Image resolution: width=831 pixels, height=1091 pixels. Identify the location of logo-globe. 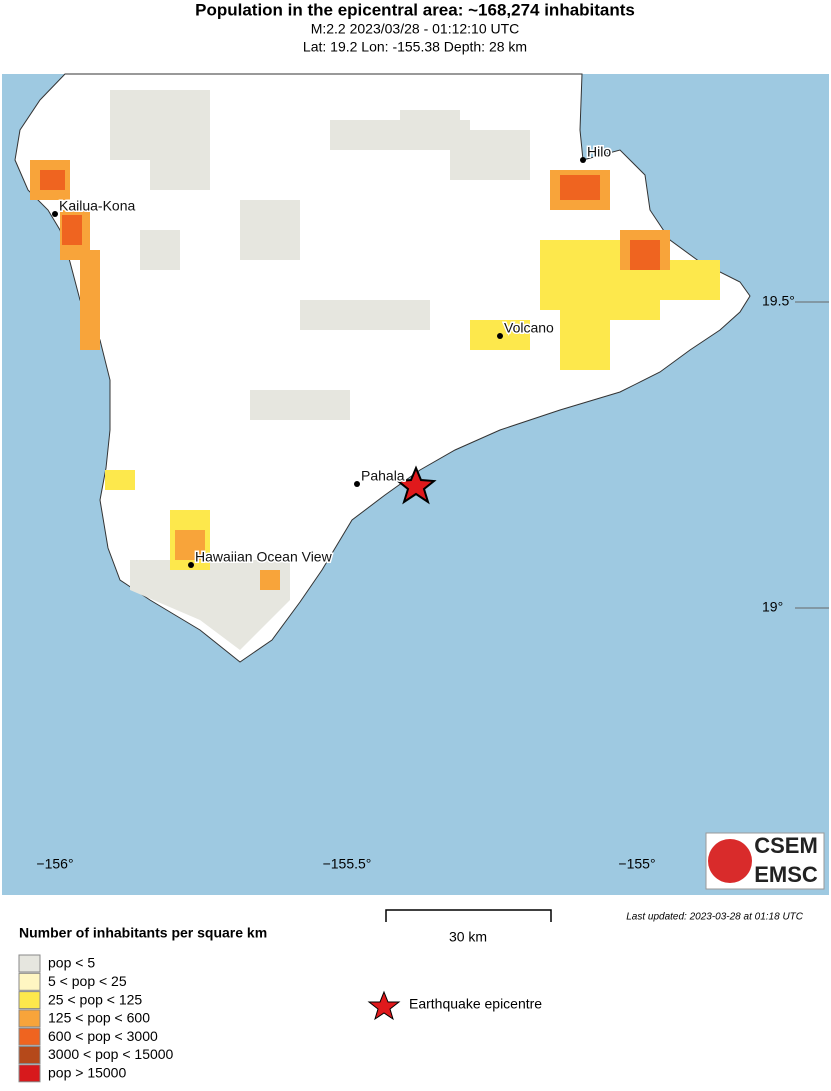
(730, 861).